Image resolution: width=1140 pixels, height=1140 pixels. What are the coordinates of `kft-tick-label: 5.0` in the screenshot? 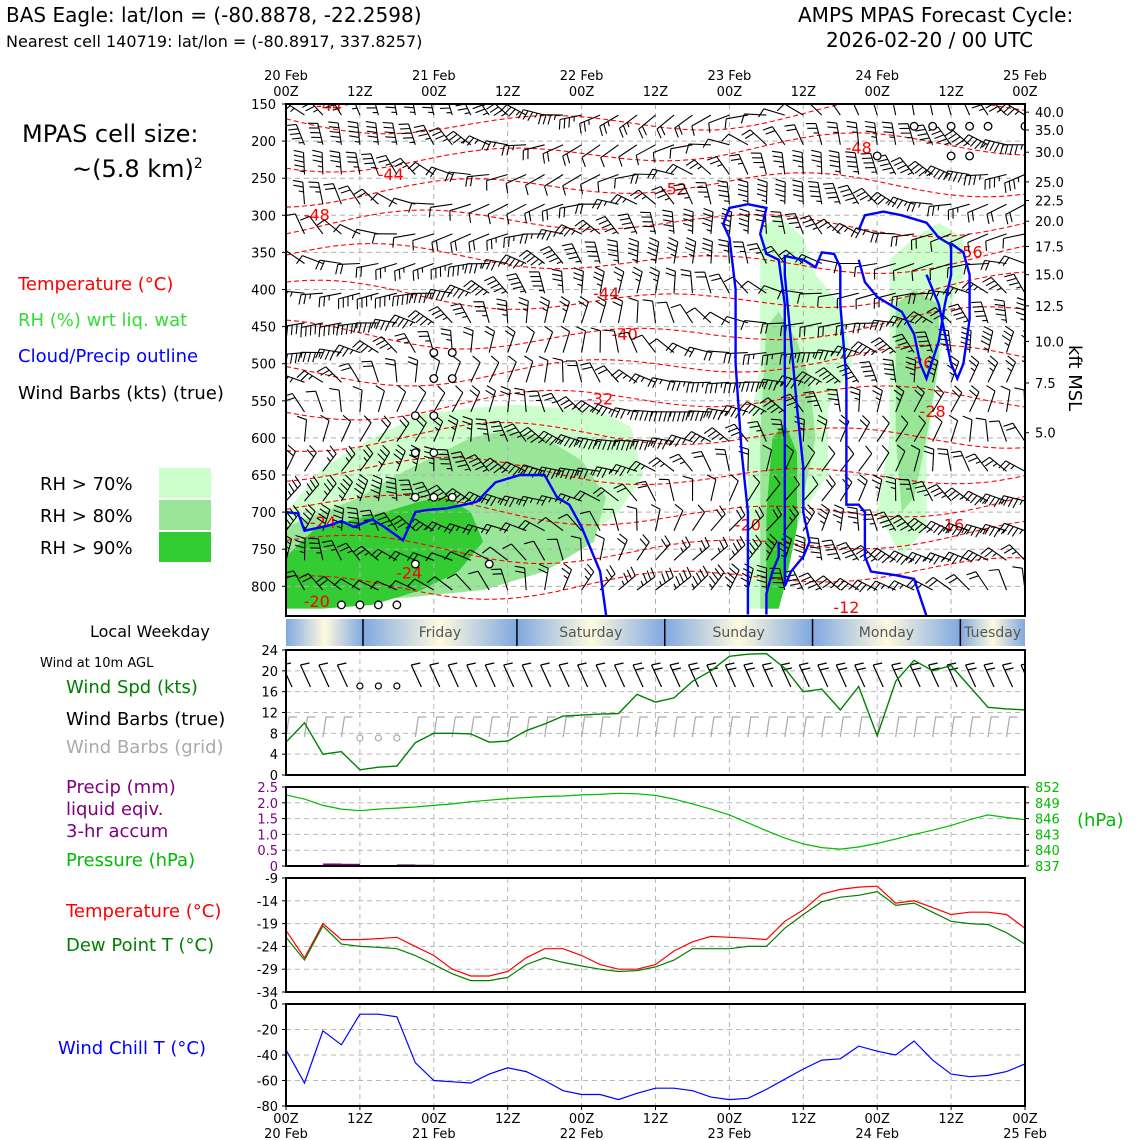 It's located at (1045, 434).